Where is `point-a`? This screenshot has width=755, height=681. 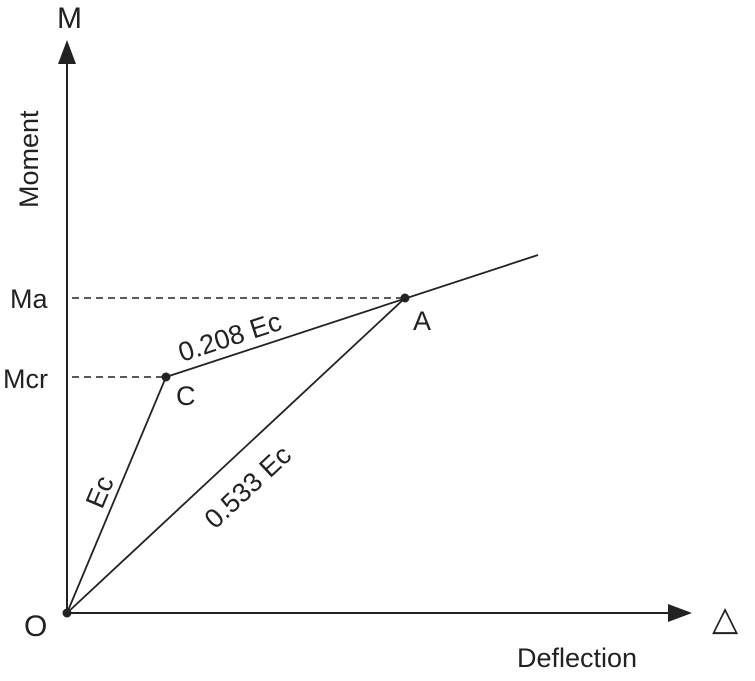
point-a is located at coordinates (405, 298).